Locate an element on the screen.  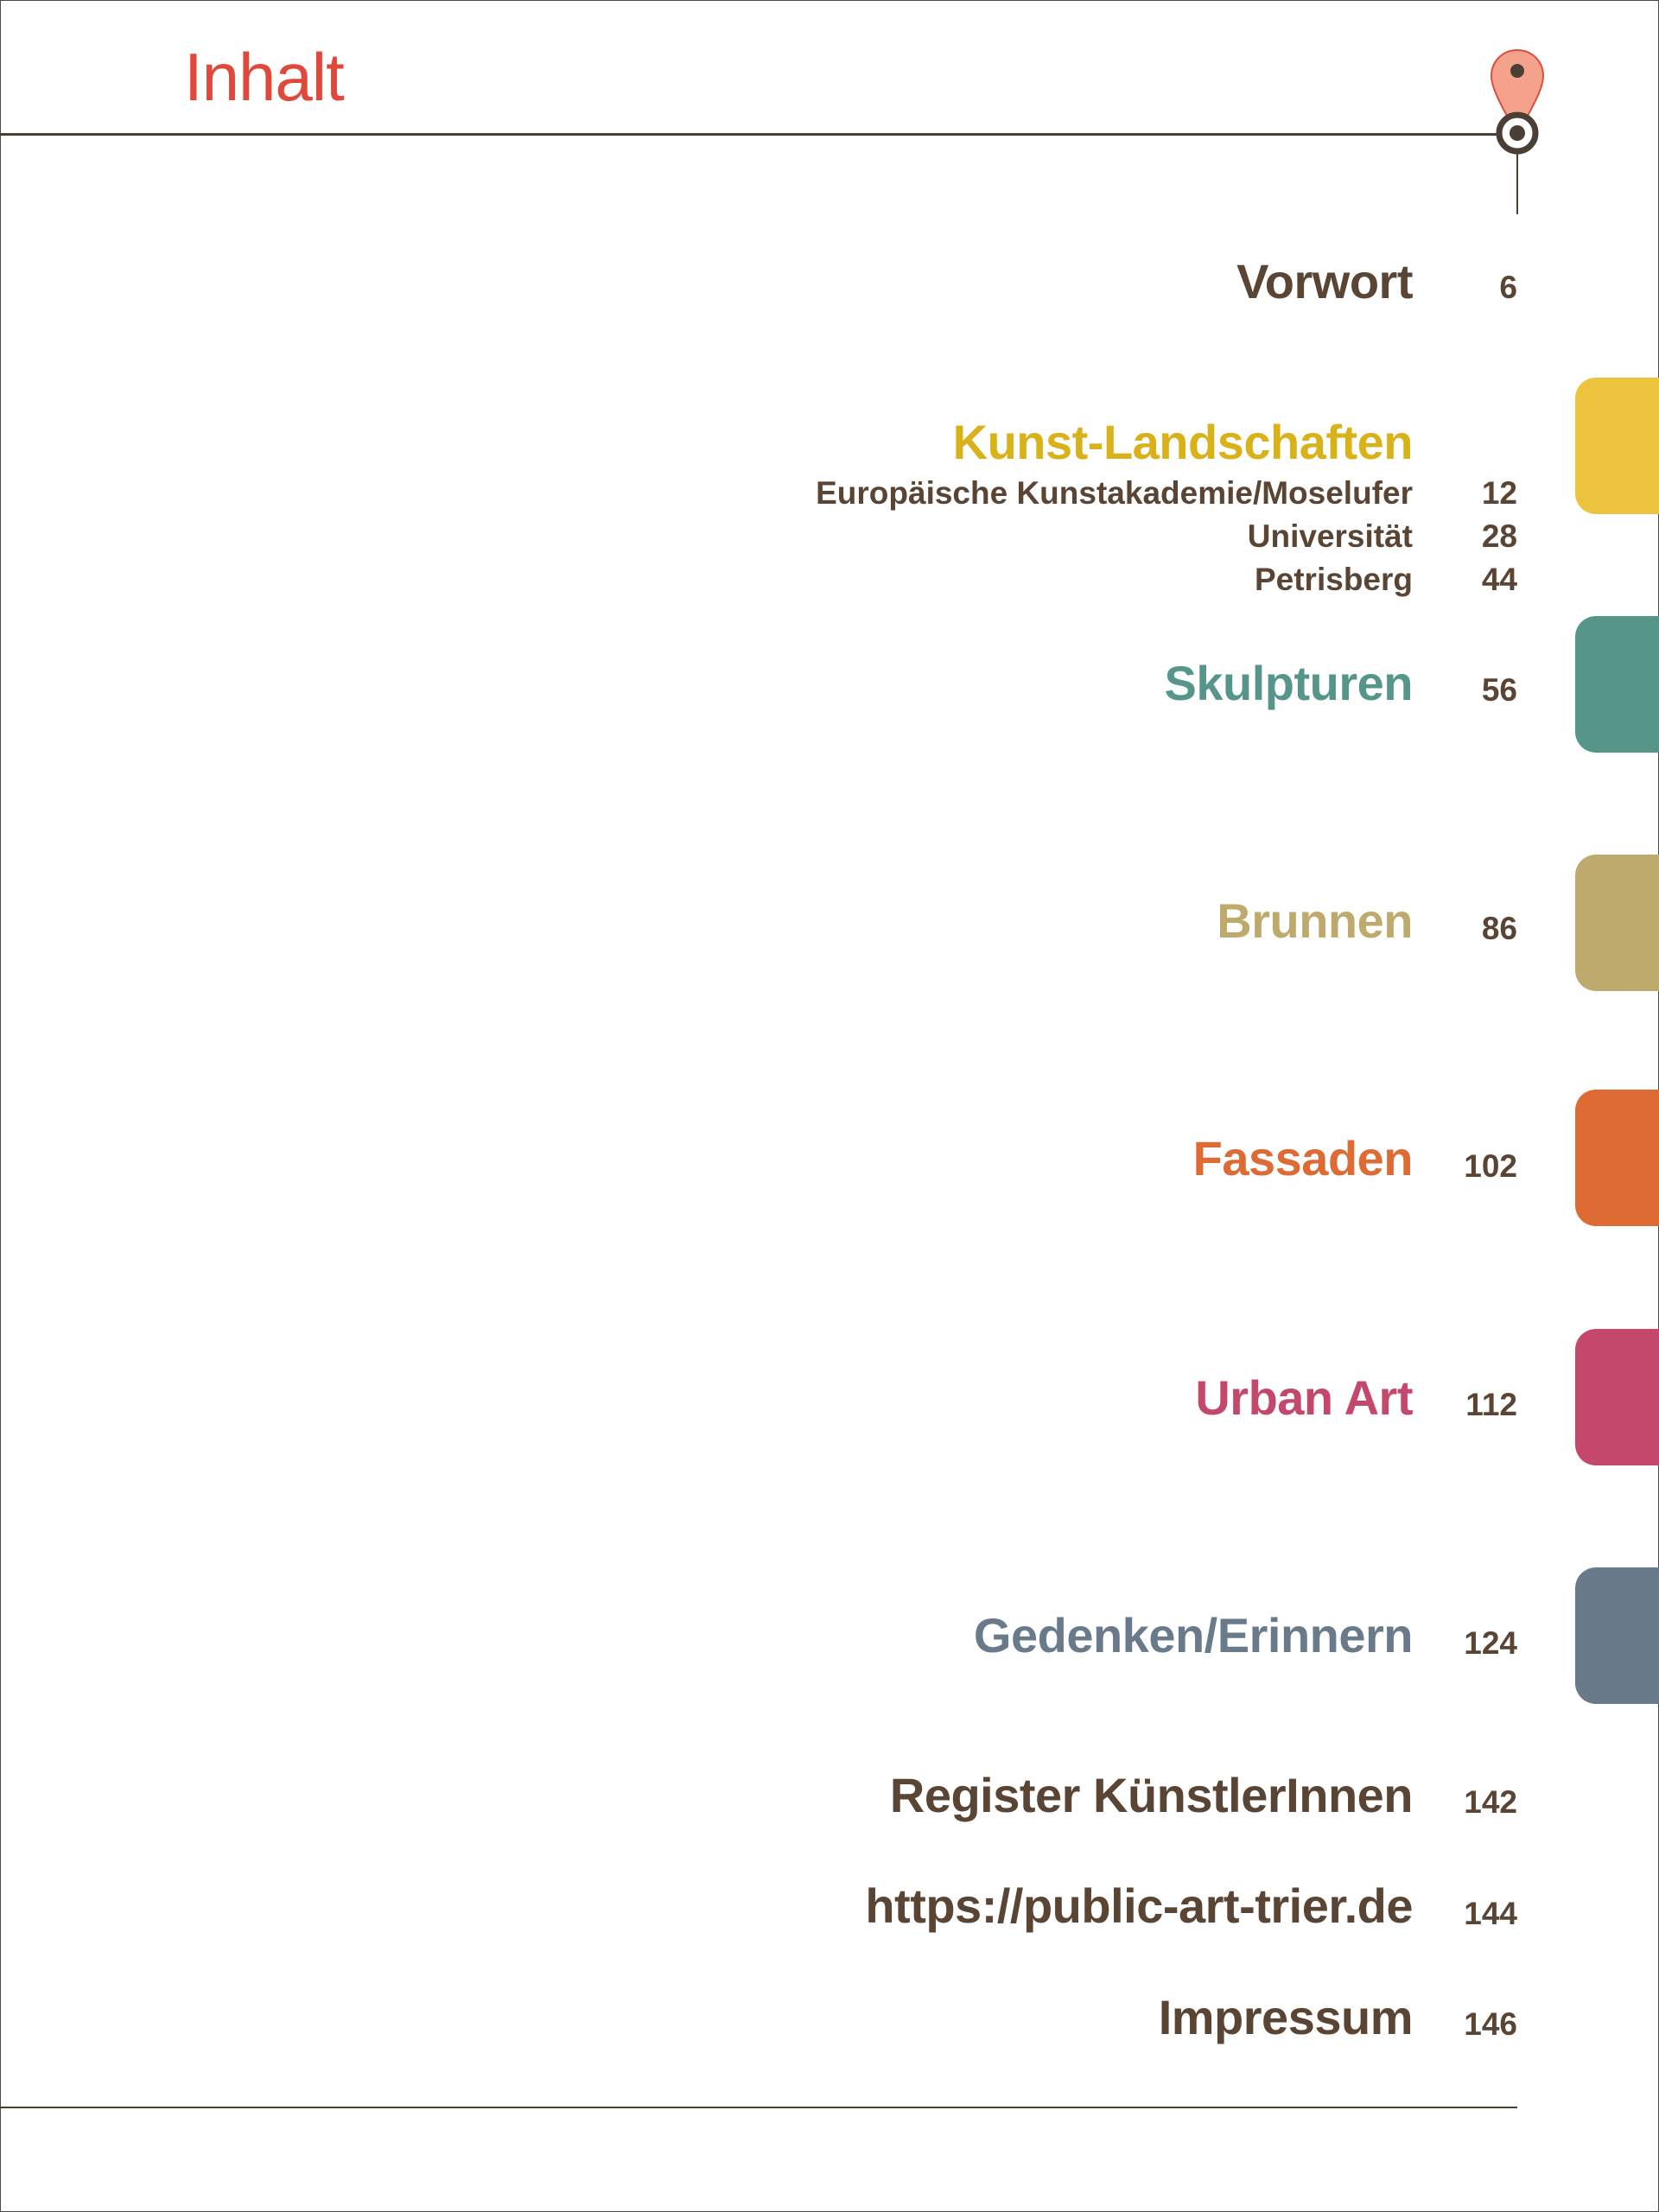
toc-page-gedenken-erinnern: 124 is located at coordinates (1490, 1643).